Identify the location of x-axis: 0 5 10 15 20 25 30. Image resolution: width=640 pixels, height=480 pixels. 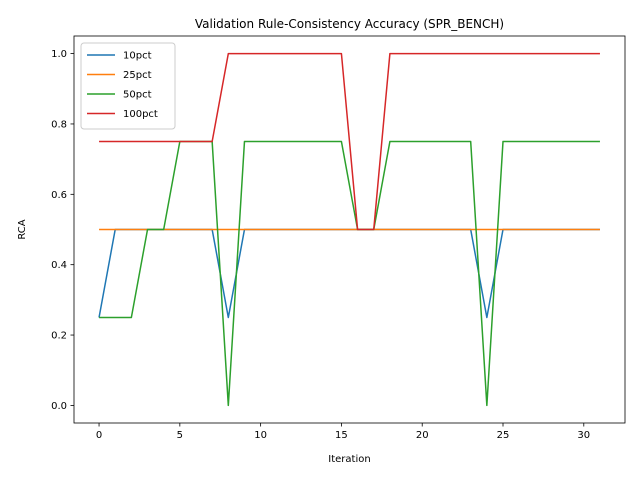
(343, 432).